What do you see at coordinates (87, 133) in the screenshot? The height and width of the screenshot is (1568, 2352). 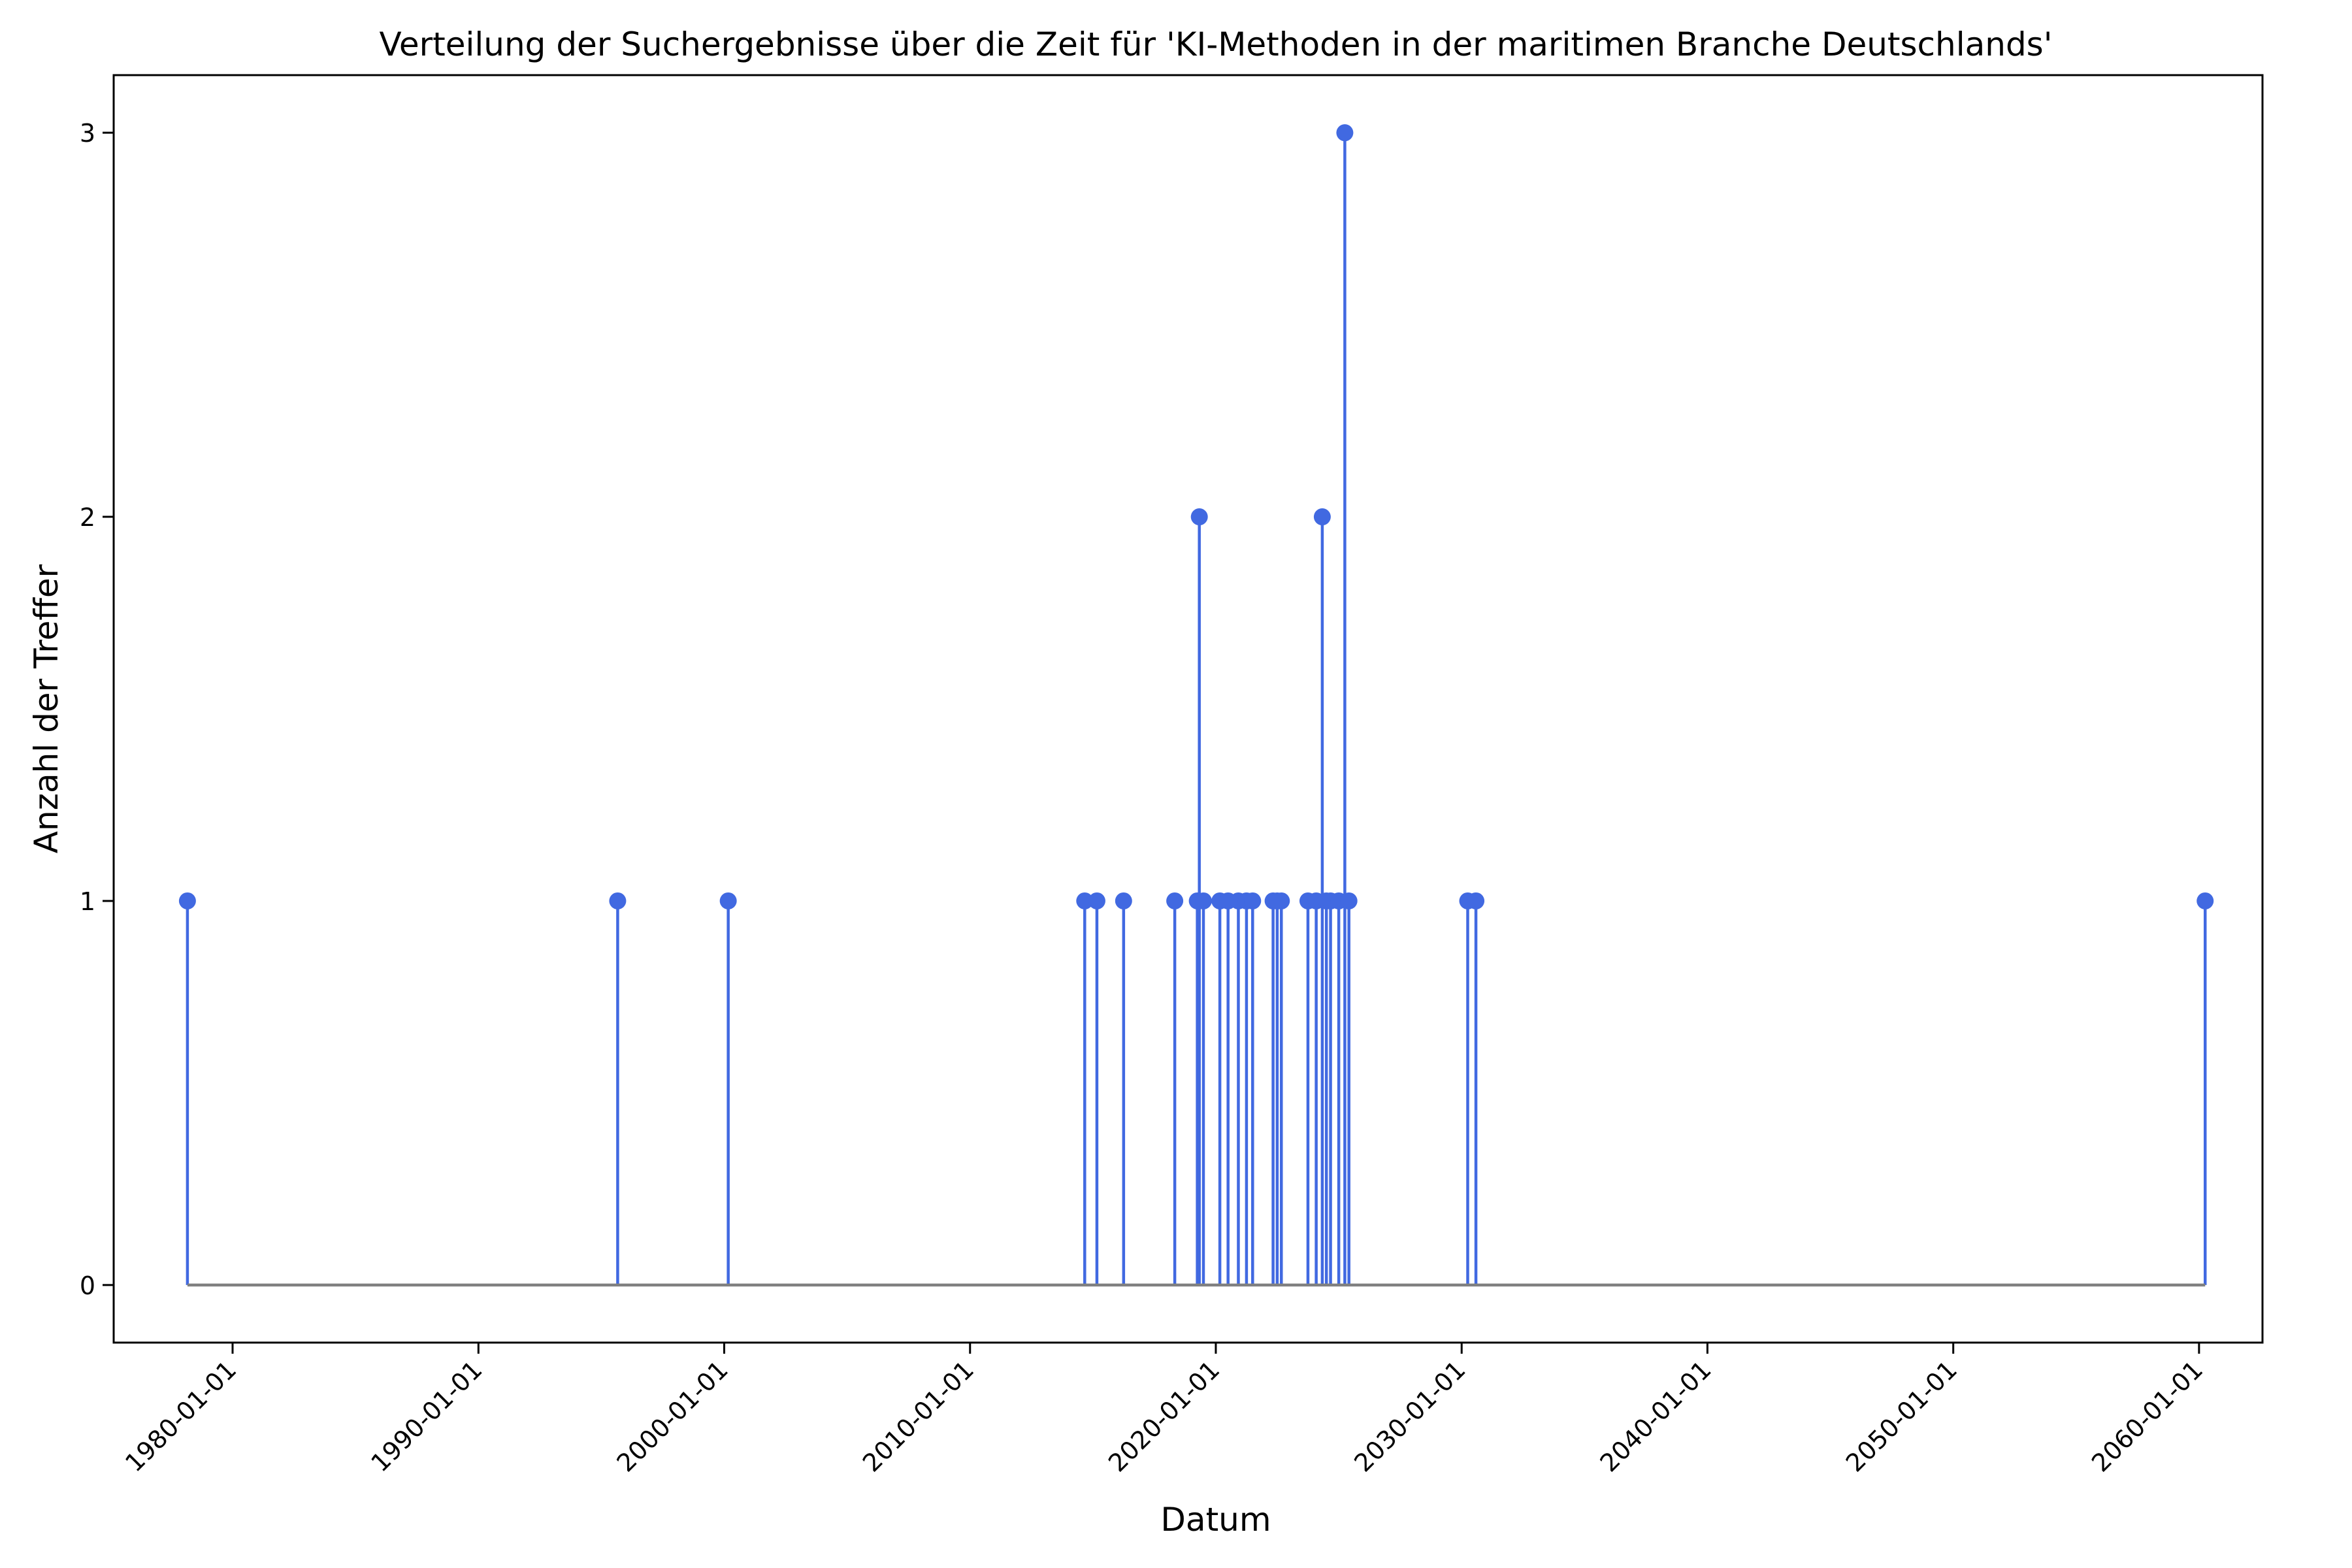 I see `y-tick-label: 3` at bounding box center [87, 133].